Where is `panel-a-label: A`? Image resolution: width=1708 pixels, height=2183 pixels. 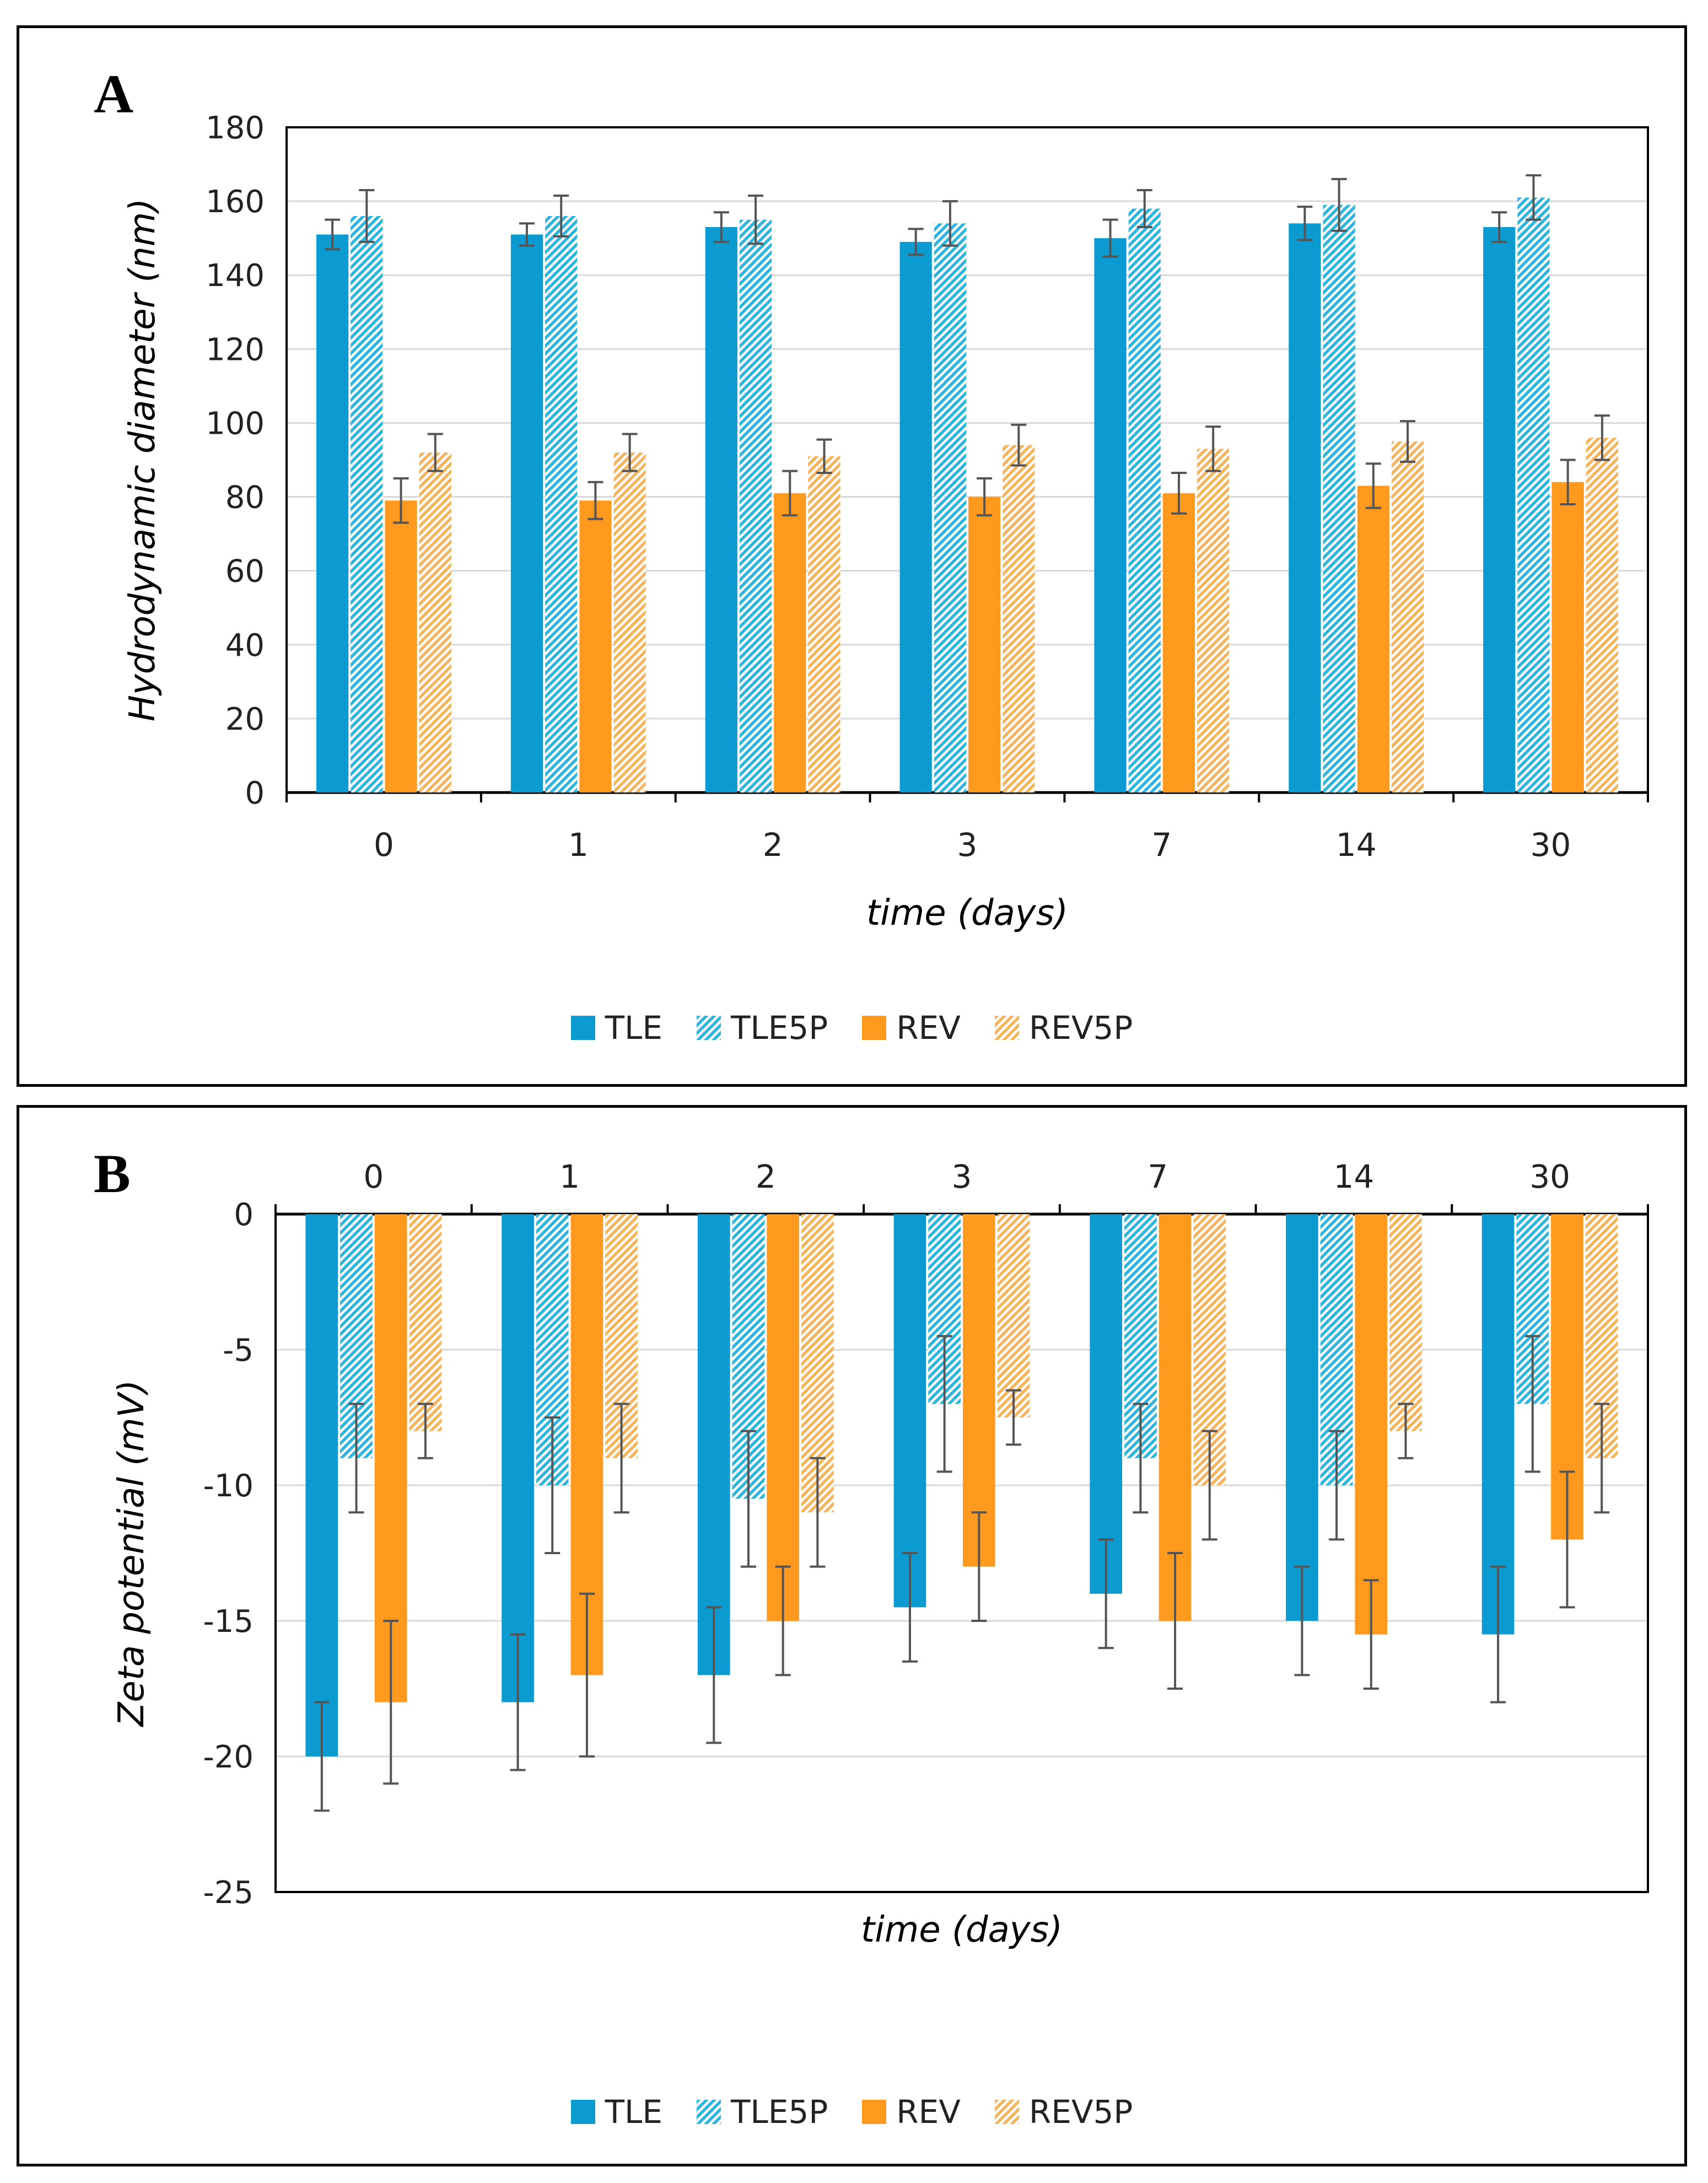 panel-a-label: A is located at coordinates (114, 94).